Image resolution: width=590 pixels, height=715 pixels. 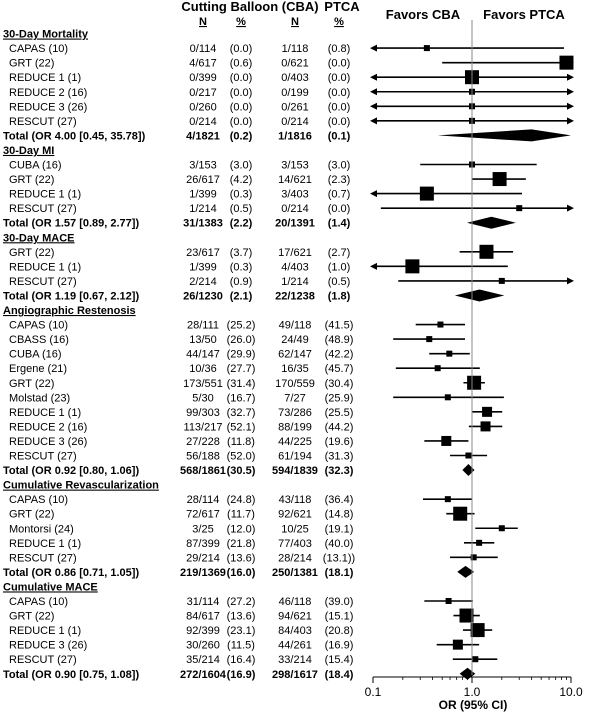 I want to click on ptca-events: 88/199, so click(x=295, y=427).